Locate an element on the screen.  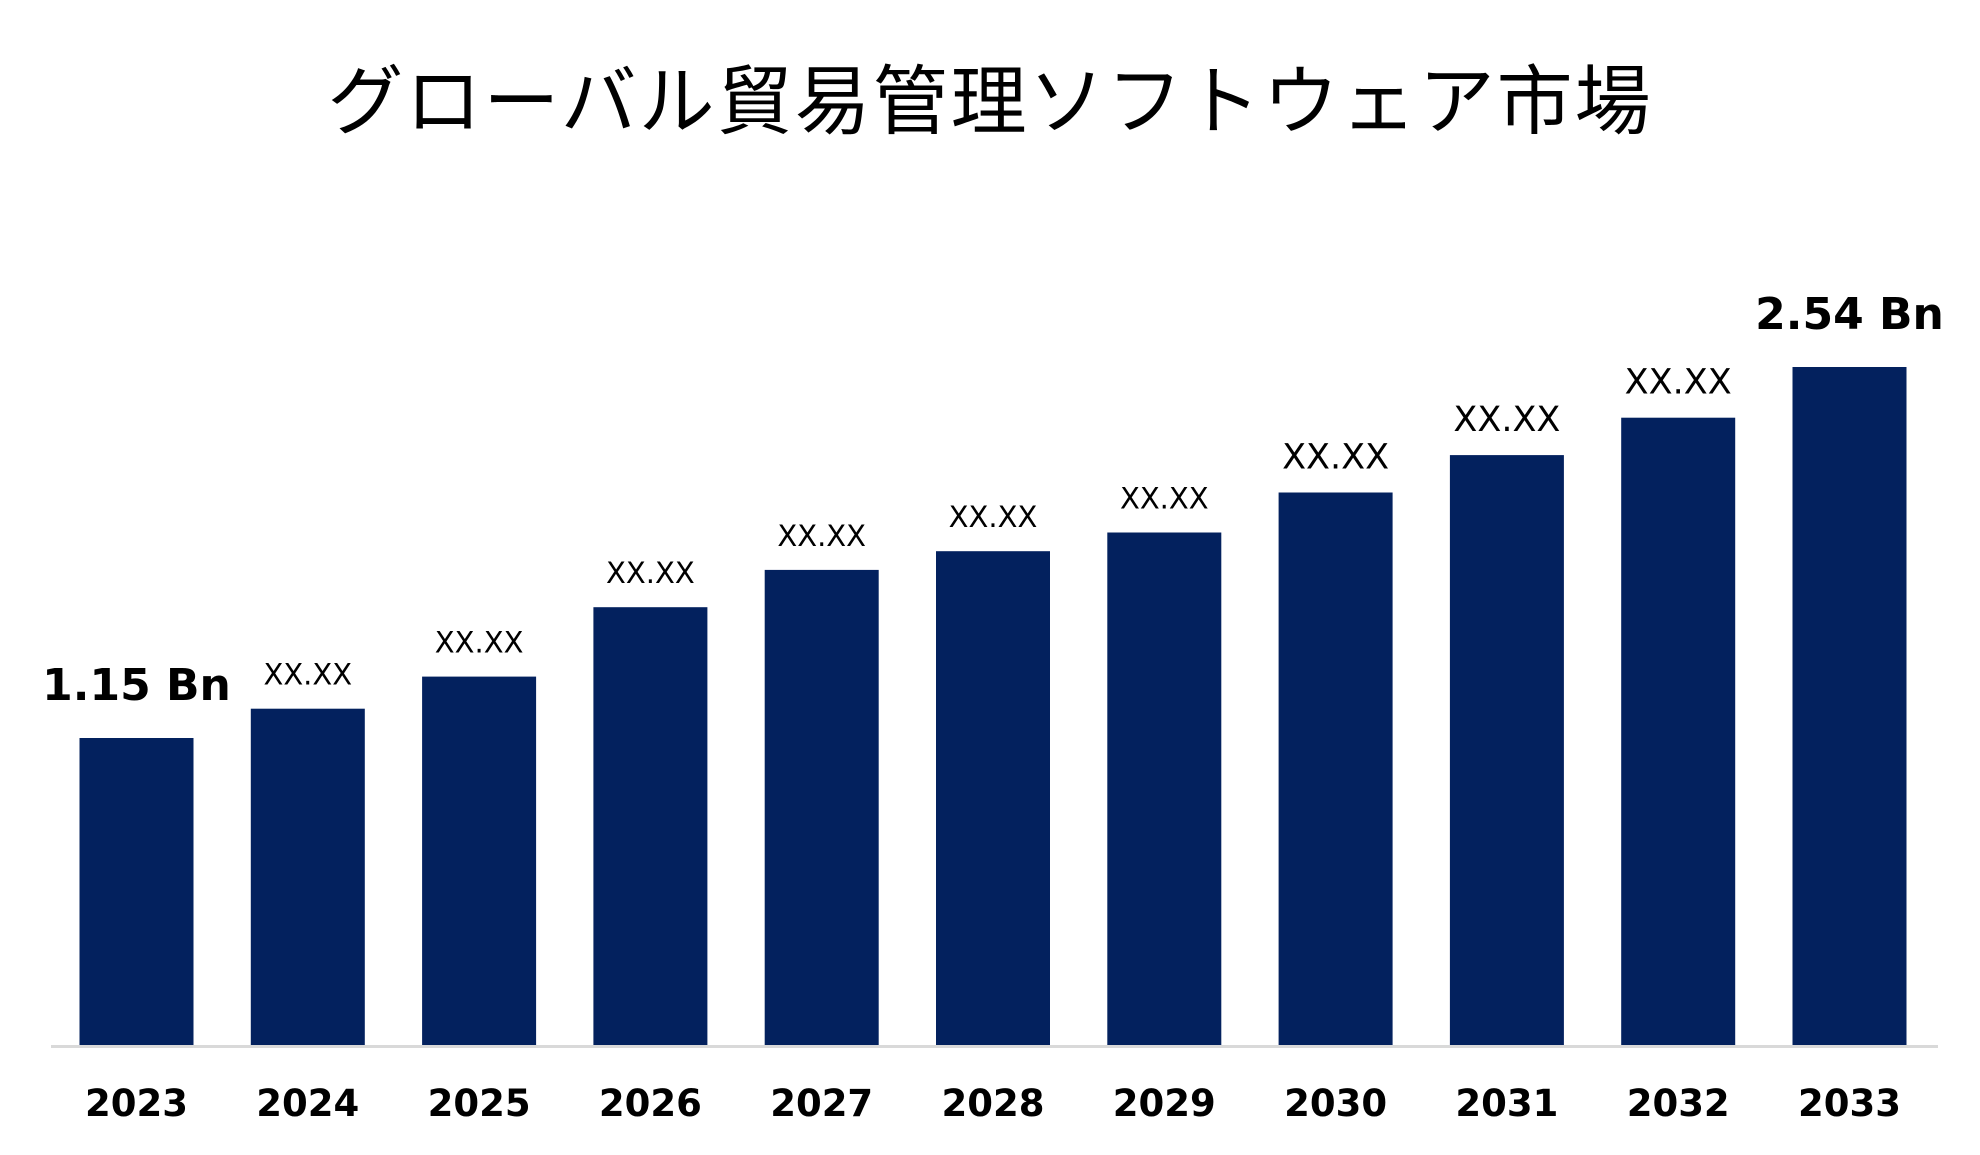
bar-2026 is located at coordinates (650, 826).